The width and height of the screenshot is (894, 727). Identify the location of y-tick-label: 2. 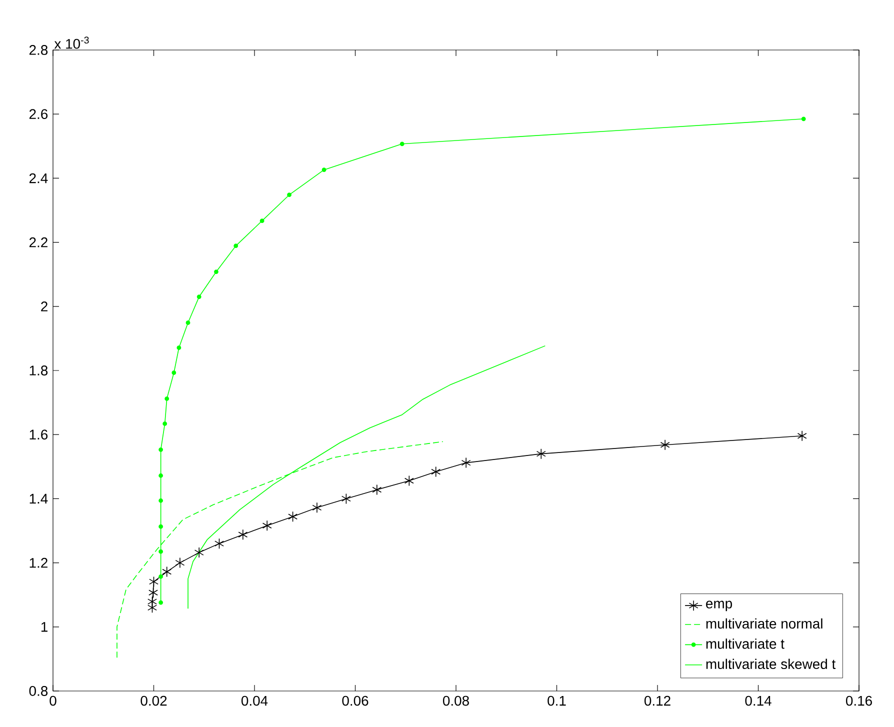
(44, 307).